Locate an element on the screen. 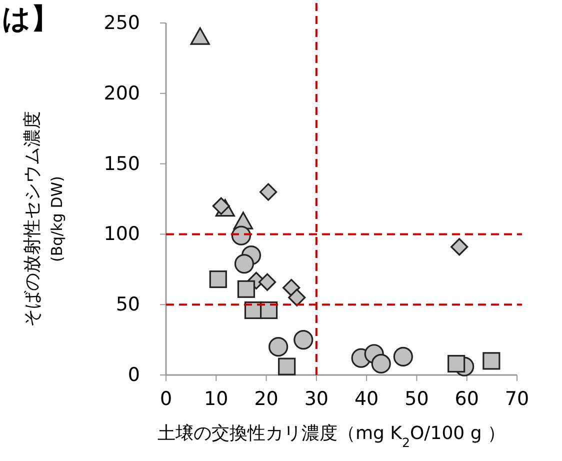 This screenshot has height=461, width=562. x-tick-label: 10 is located at coordinates (216, 399).